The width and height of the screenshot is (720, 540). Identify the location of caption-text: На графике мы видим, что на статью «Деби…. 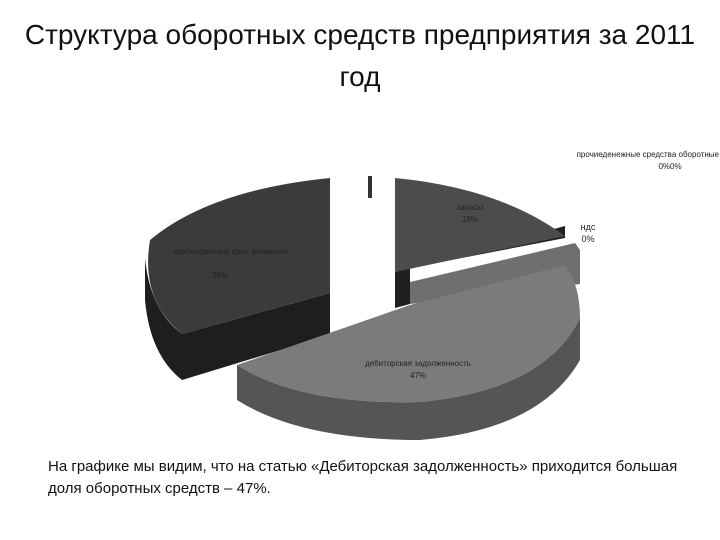
(363, 477).